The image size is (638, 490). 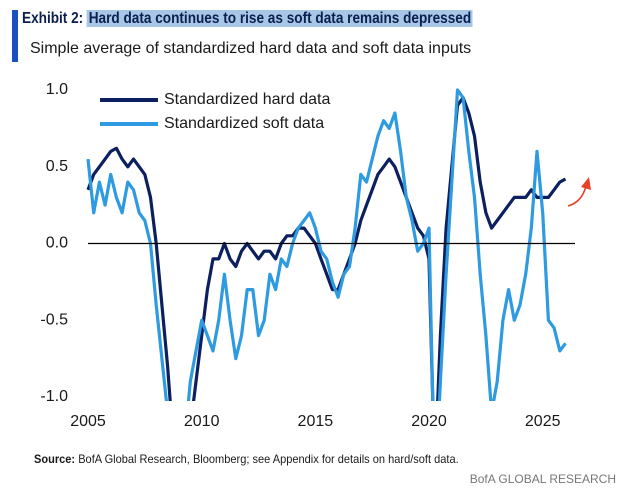 I want to click on source-label: Source:, so click(x=55, y=459).